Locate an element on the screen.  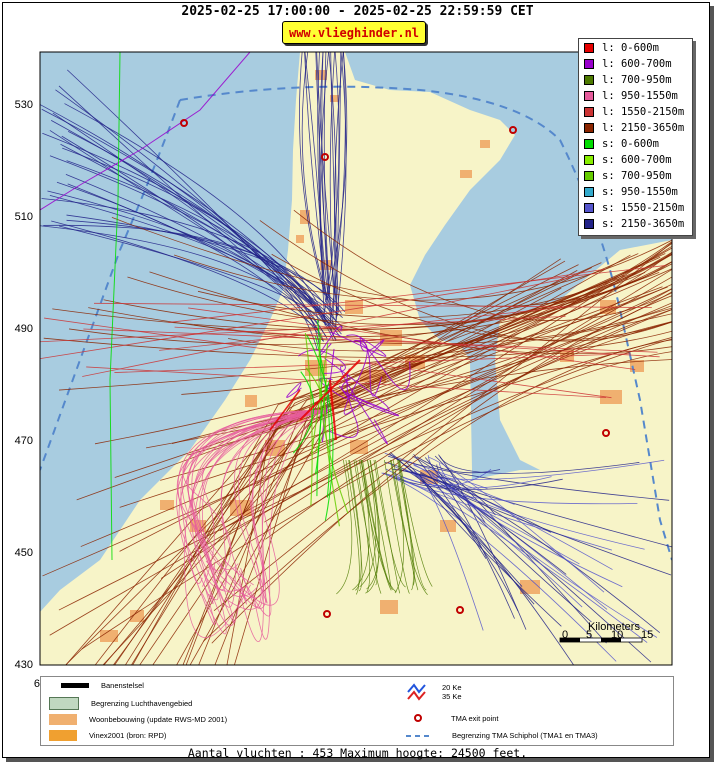
scale-tick-label: 0 is located at coordinates (565, 635).